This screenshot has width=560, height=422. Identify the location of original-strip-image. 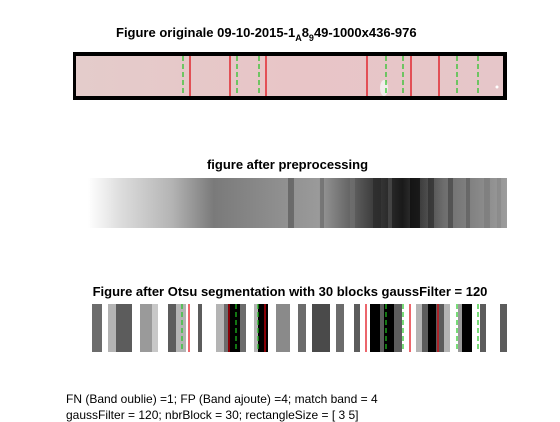
(290, 76).